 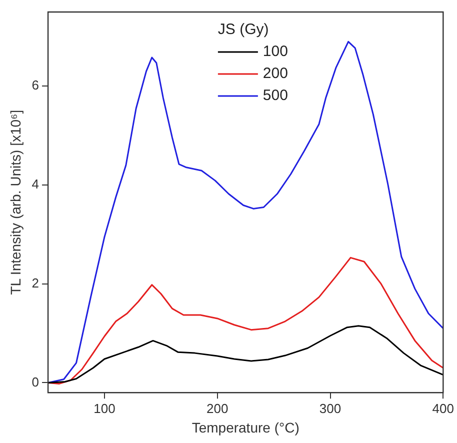 What do you see at coordinates (36, 184) in the screenshot?
I see `y-tick-label: 4` at bounding box center [36, 184].